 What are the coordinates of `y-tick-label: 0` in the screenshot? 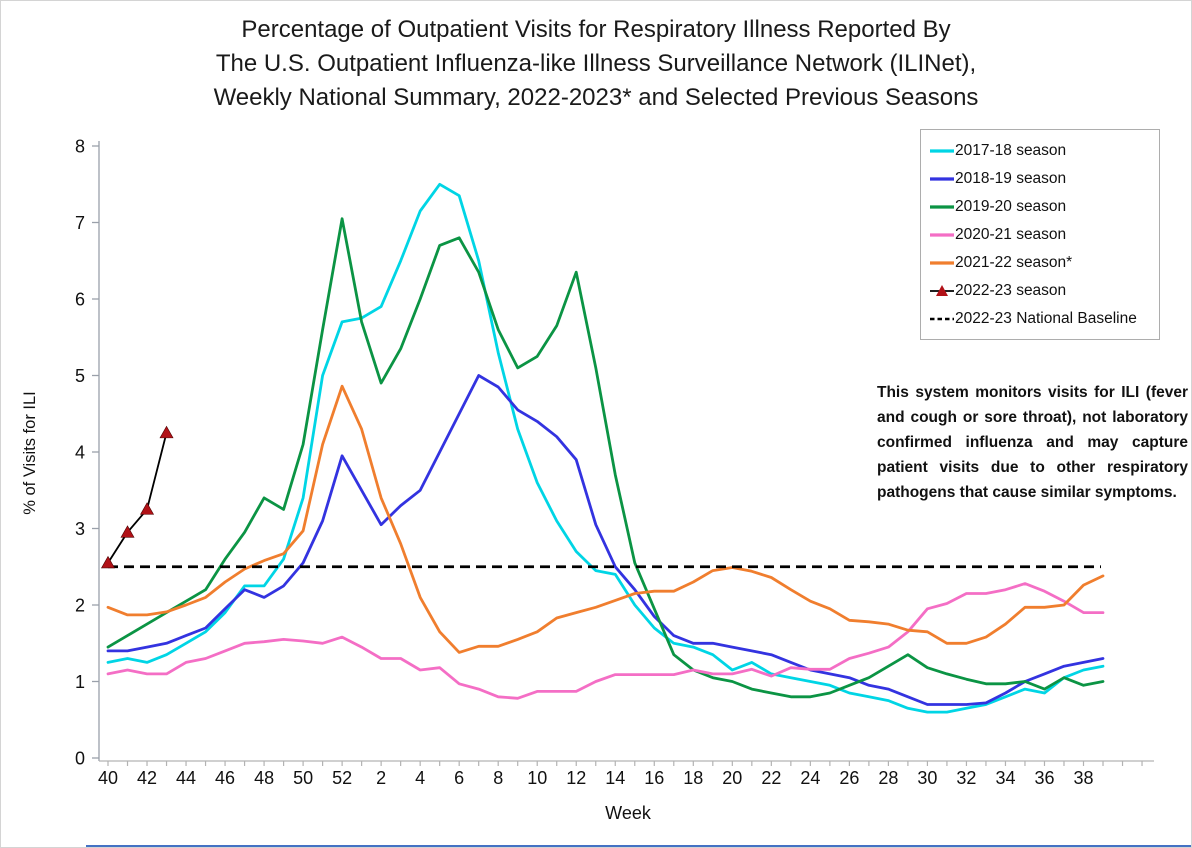 It's located at (80, 759).